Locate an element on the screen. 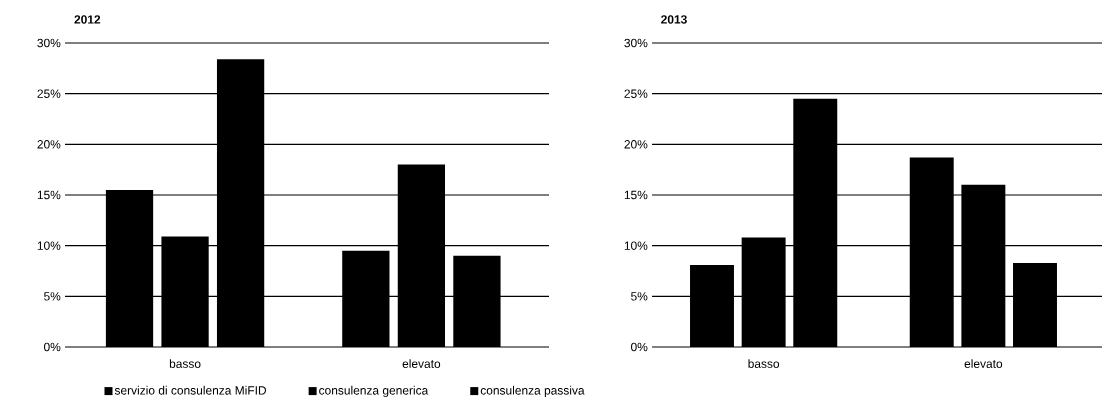 This screenshot has width=1102, height=401. legend-label: consulenza passiva is located at coordinates (532, 391).